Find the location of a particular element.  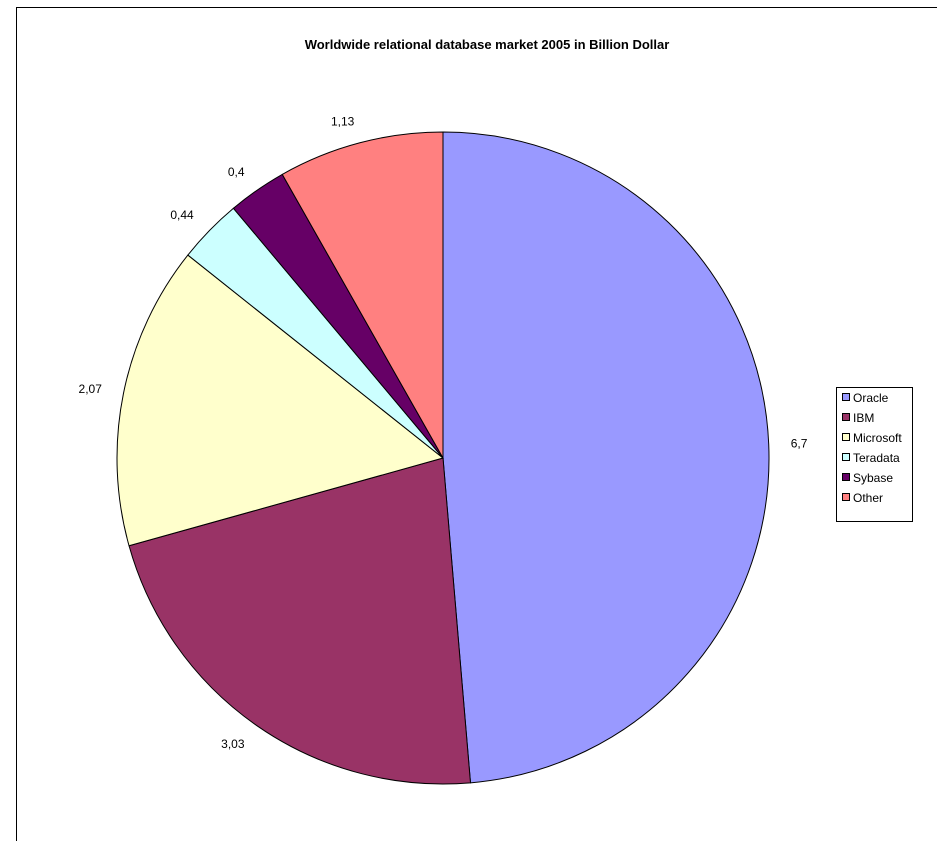

legend-swatch-microsoft is located at coordinates (846, 437).